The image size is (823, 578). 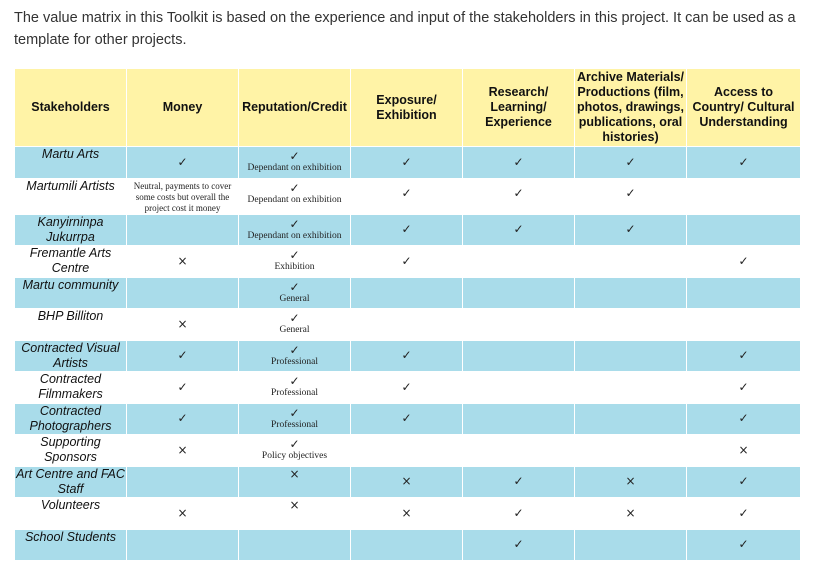 I want to click on reputation-note: Exhibition, so click(x=294, y=267).